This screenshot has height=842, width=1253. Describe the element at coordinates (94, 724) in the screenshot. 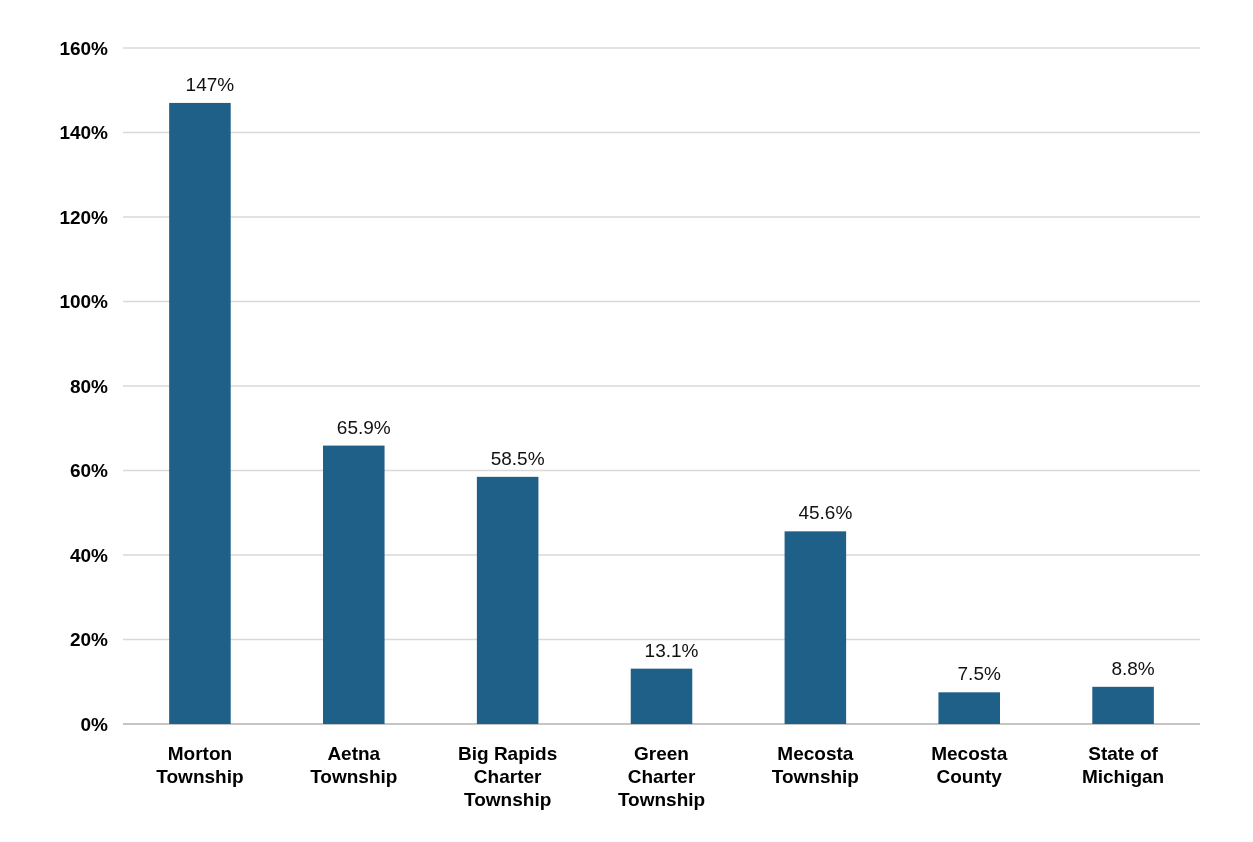

I see `y-tick-label: 0%` at that location.